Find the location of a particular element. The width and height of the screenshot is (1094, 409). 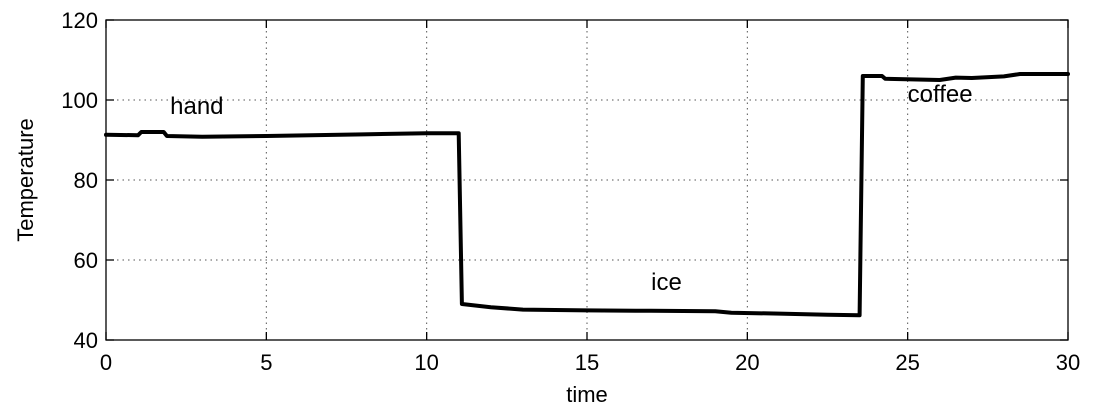

x-tick-label: 30 is located at coordinates (1068, 362).